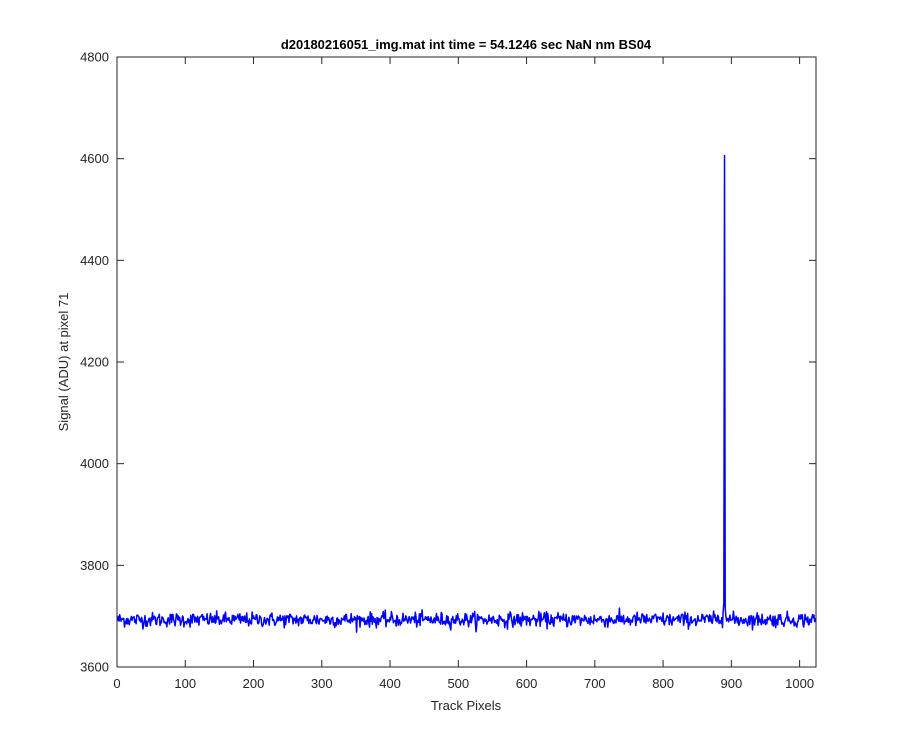  What do you see at coordinates (94, 260) in the screenshot?
I see `y-tick-label: 4400` at bounding box center [94, 260].